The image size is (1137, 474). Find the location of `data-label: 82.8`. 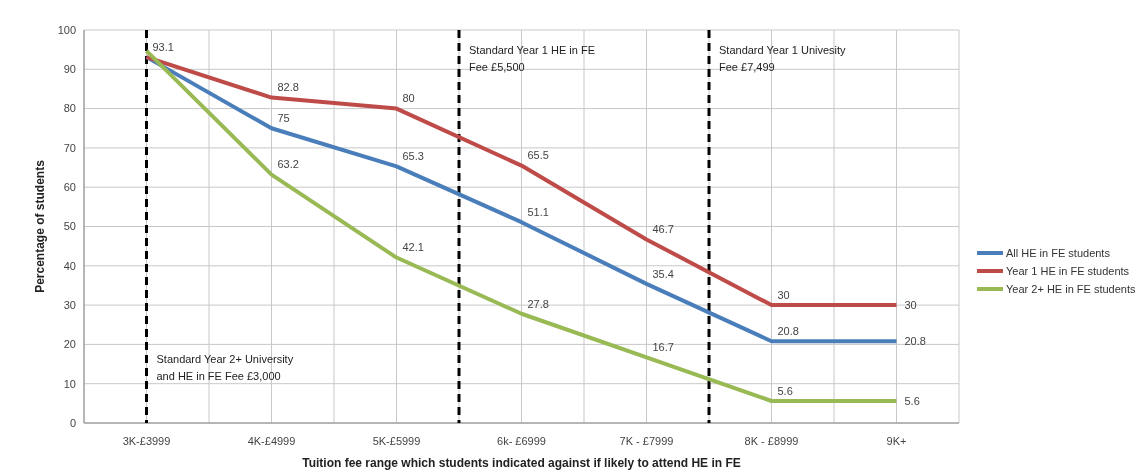

data-label: 82.8 is located at coordinates (288, 87).